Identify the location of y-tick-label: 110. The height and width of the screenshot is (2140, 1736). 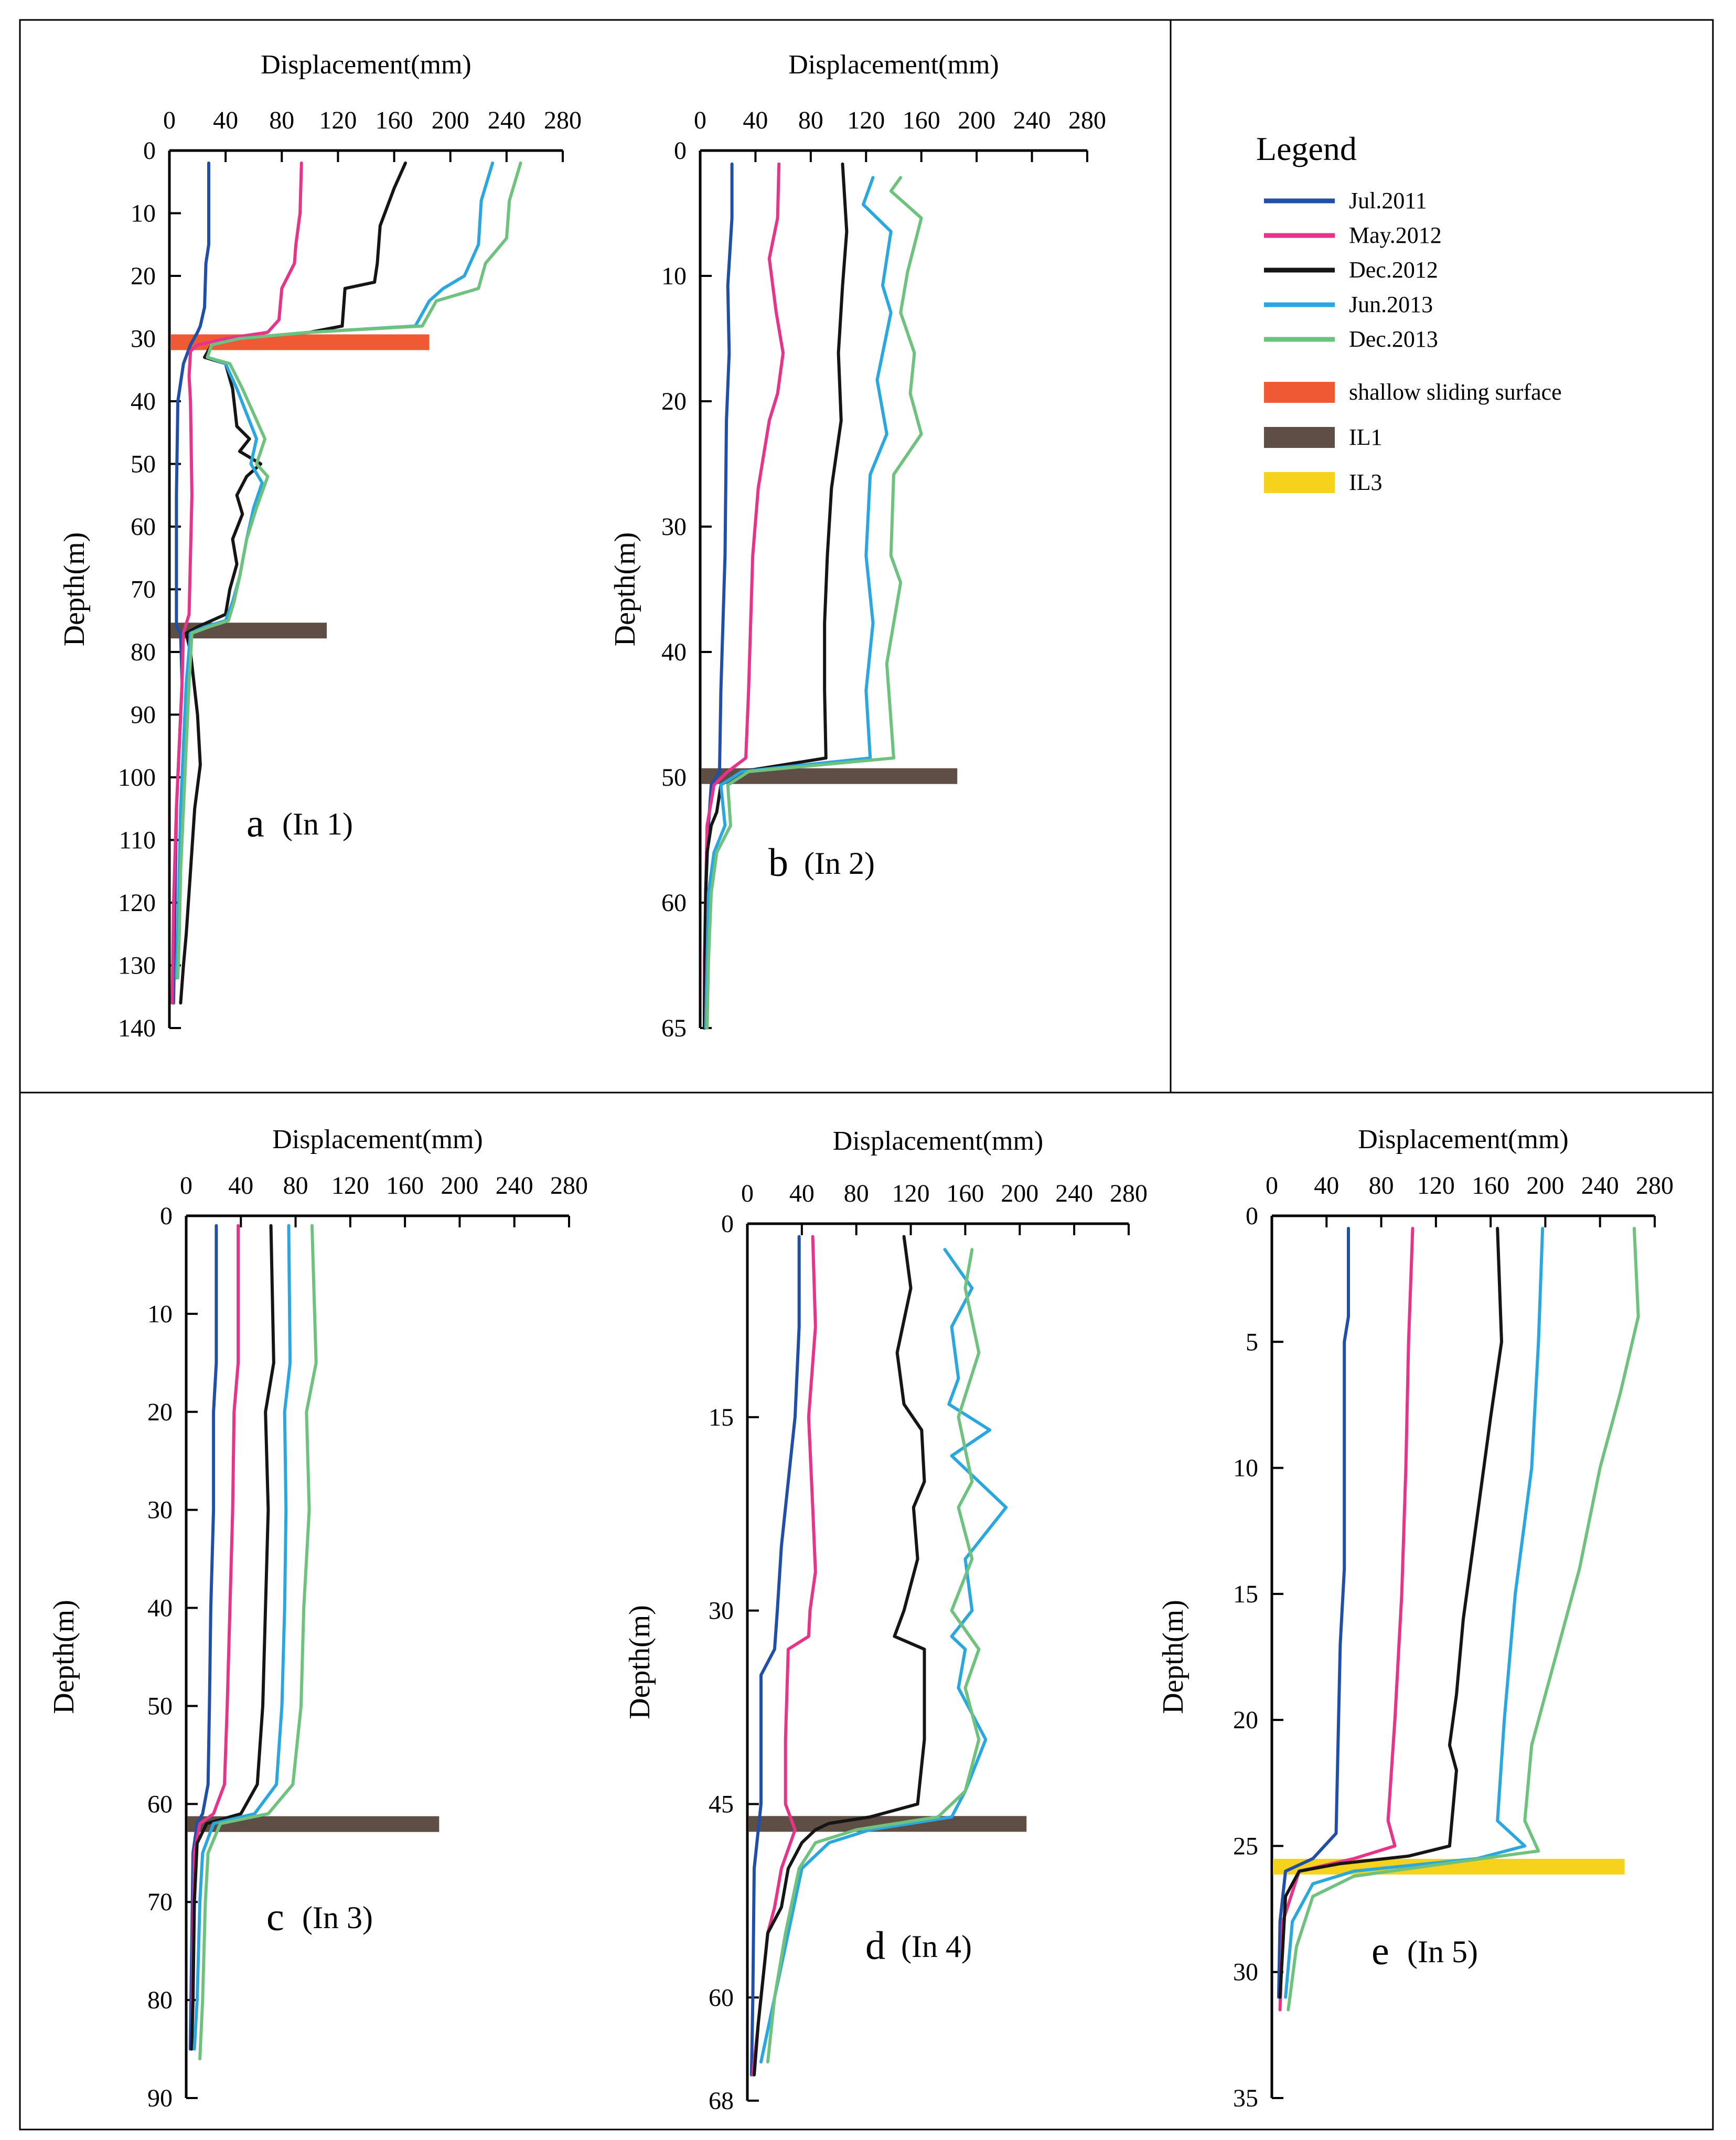
(137, 841).